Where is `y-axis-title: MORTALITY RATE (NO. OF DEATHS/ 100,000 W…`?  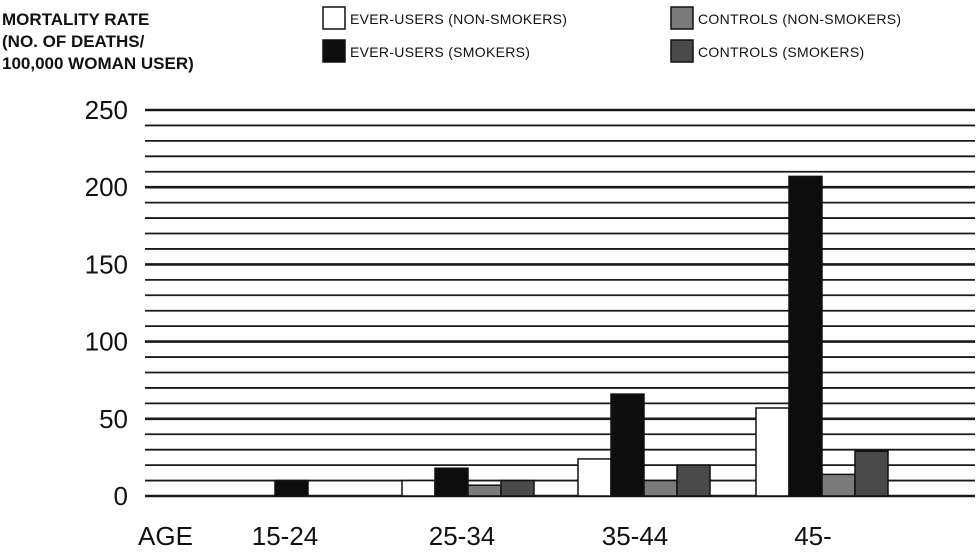
y-axis-title: MORTALITY RATE (NO. OF DEATHS/ 100,000 W… is located at coordinates (98, 41).